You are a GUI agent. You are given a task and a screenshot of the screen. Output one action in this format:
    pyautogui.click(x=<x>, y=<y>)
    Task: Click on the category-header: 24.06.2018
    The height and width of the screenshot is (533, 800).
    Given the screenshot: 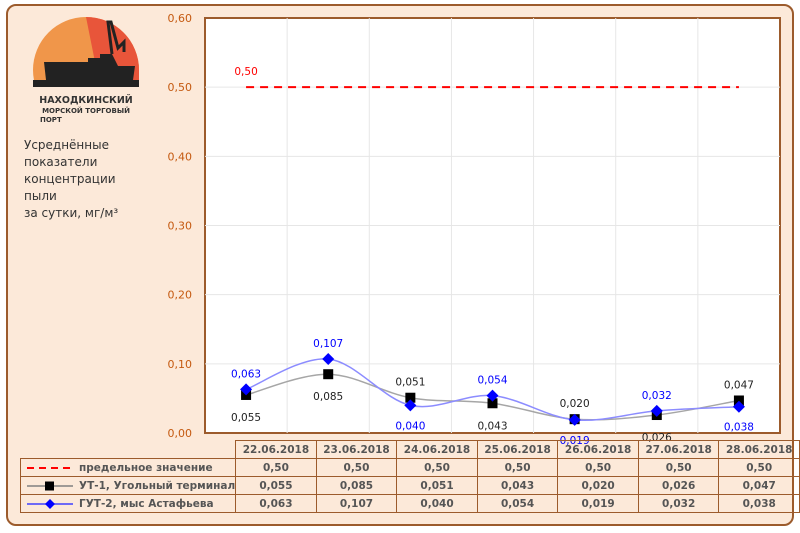 What is the action you would take?
    pyautogui.click(x=437, y=449)
    